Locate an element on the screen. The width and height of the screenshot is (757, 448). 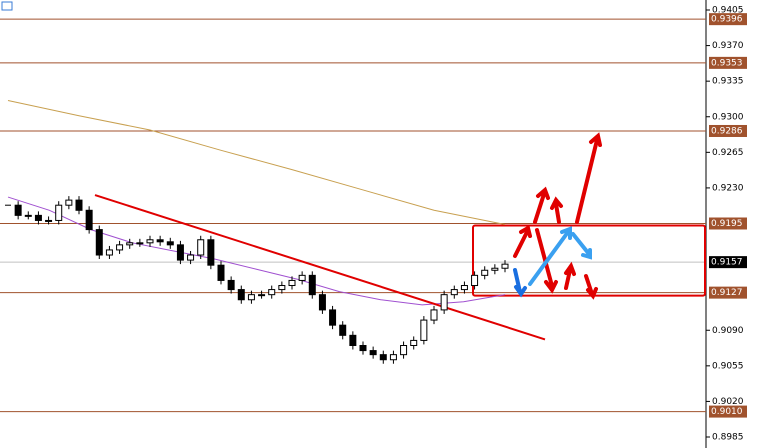
forecast-arrows is located at coordinates (557, 216).